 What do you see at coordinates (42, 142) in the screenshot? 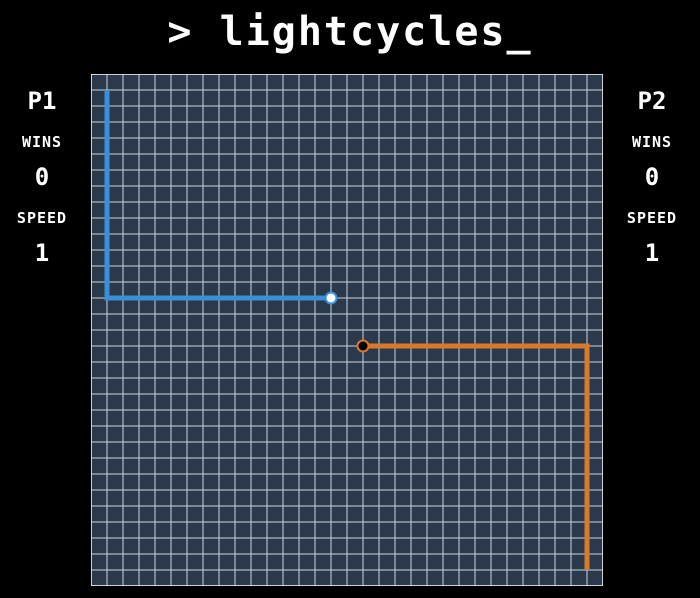
I see `player-1-wins-label: WINS` at bounding box center [42, 142].